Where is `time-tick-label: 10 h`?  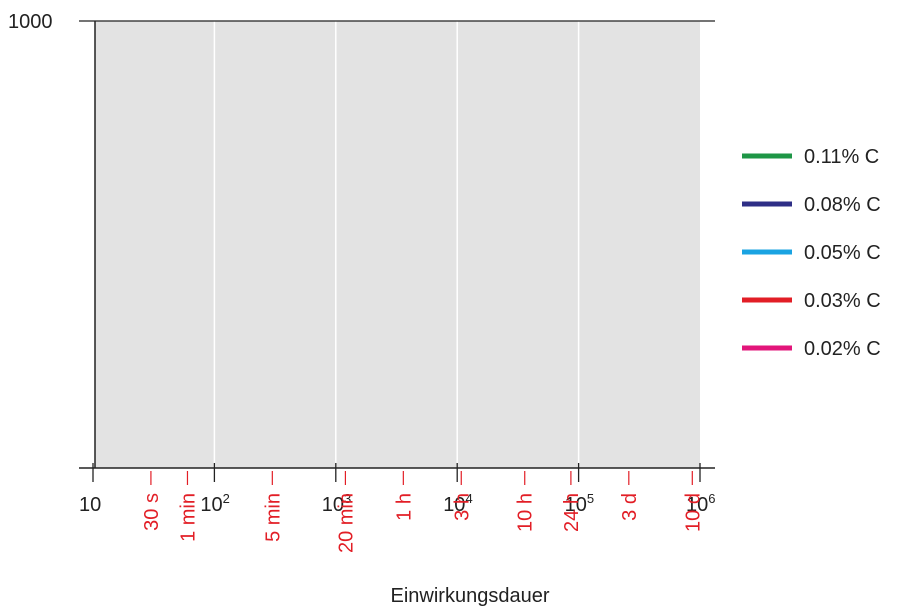 time-tick-label: 10 h is located at coordinates (526, 512).